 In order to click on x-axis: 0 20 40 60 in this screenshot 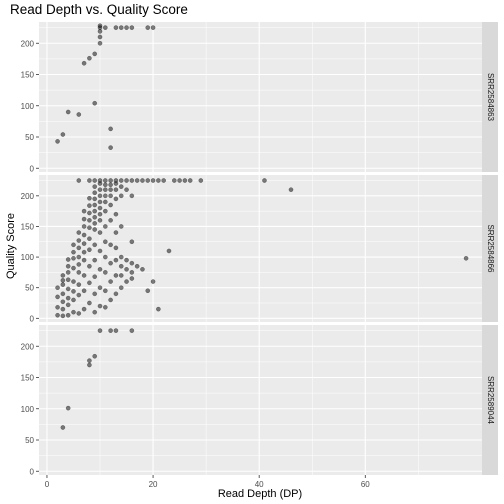, I will do `click(207, 482)`.